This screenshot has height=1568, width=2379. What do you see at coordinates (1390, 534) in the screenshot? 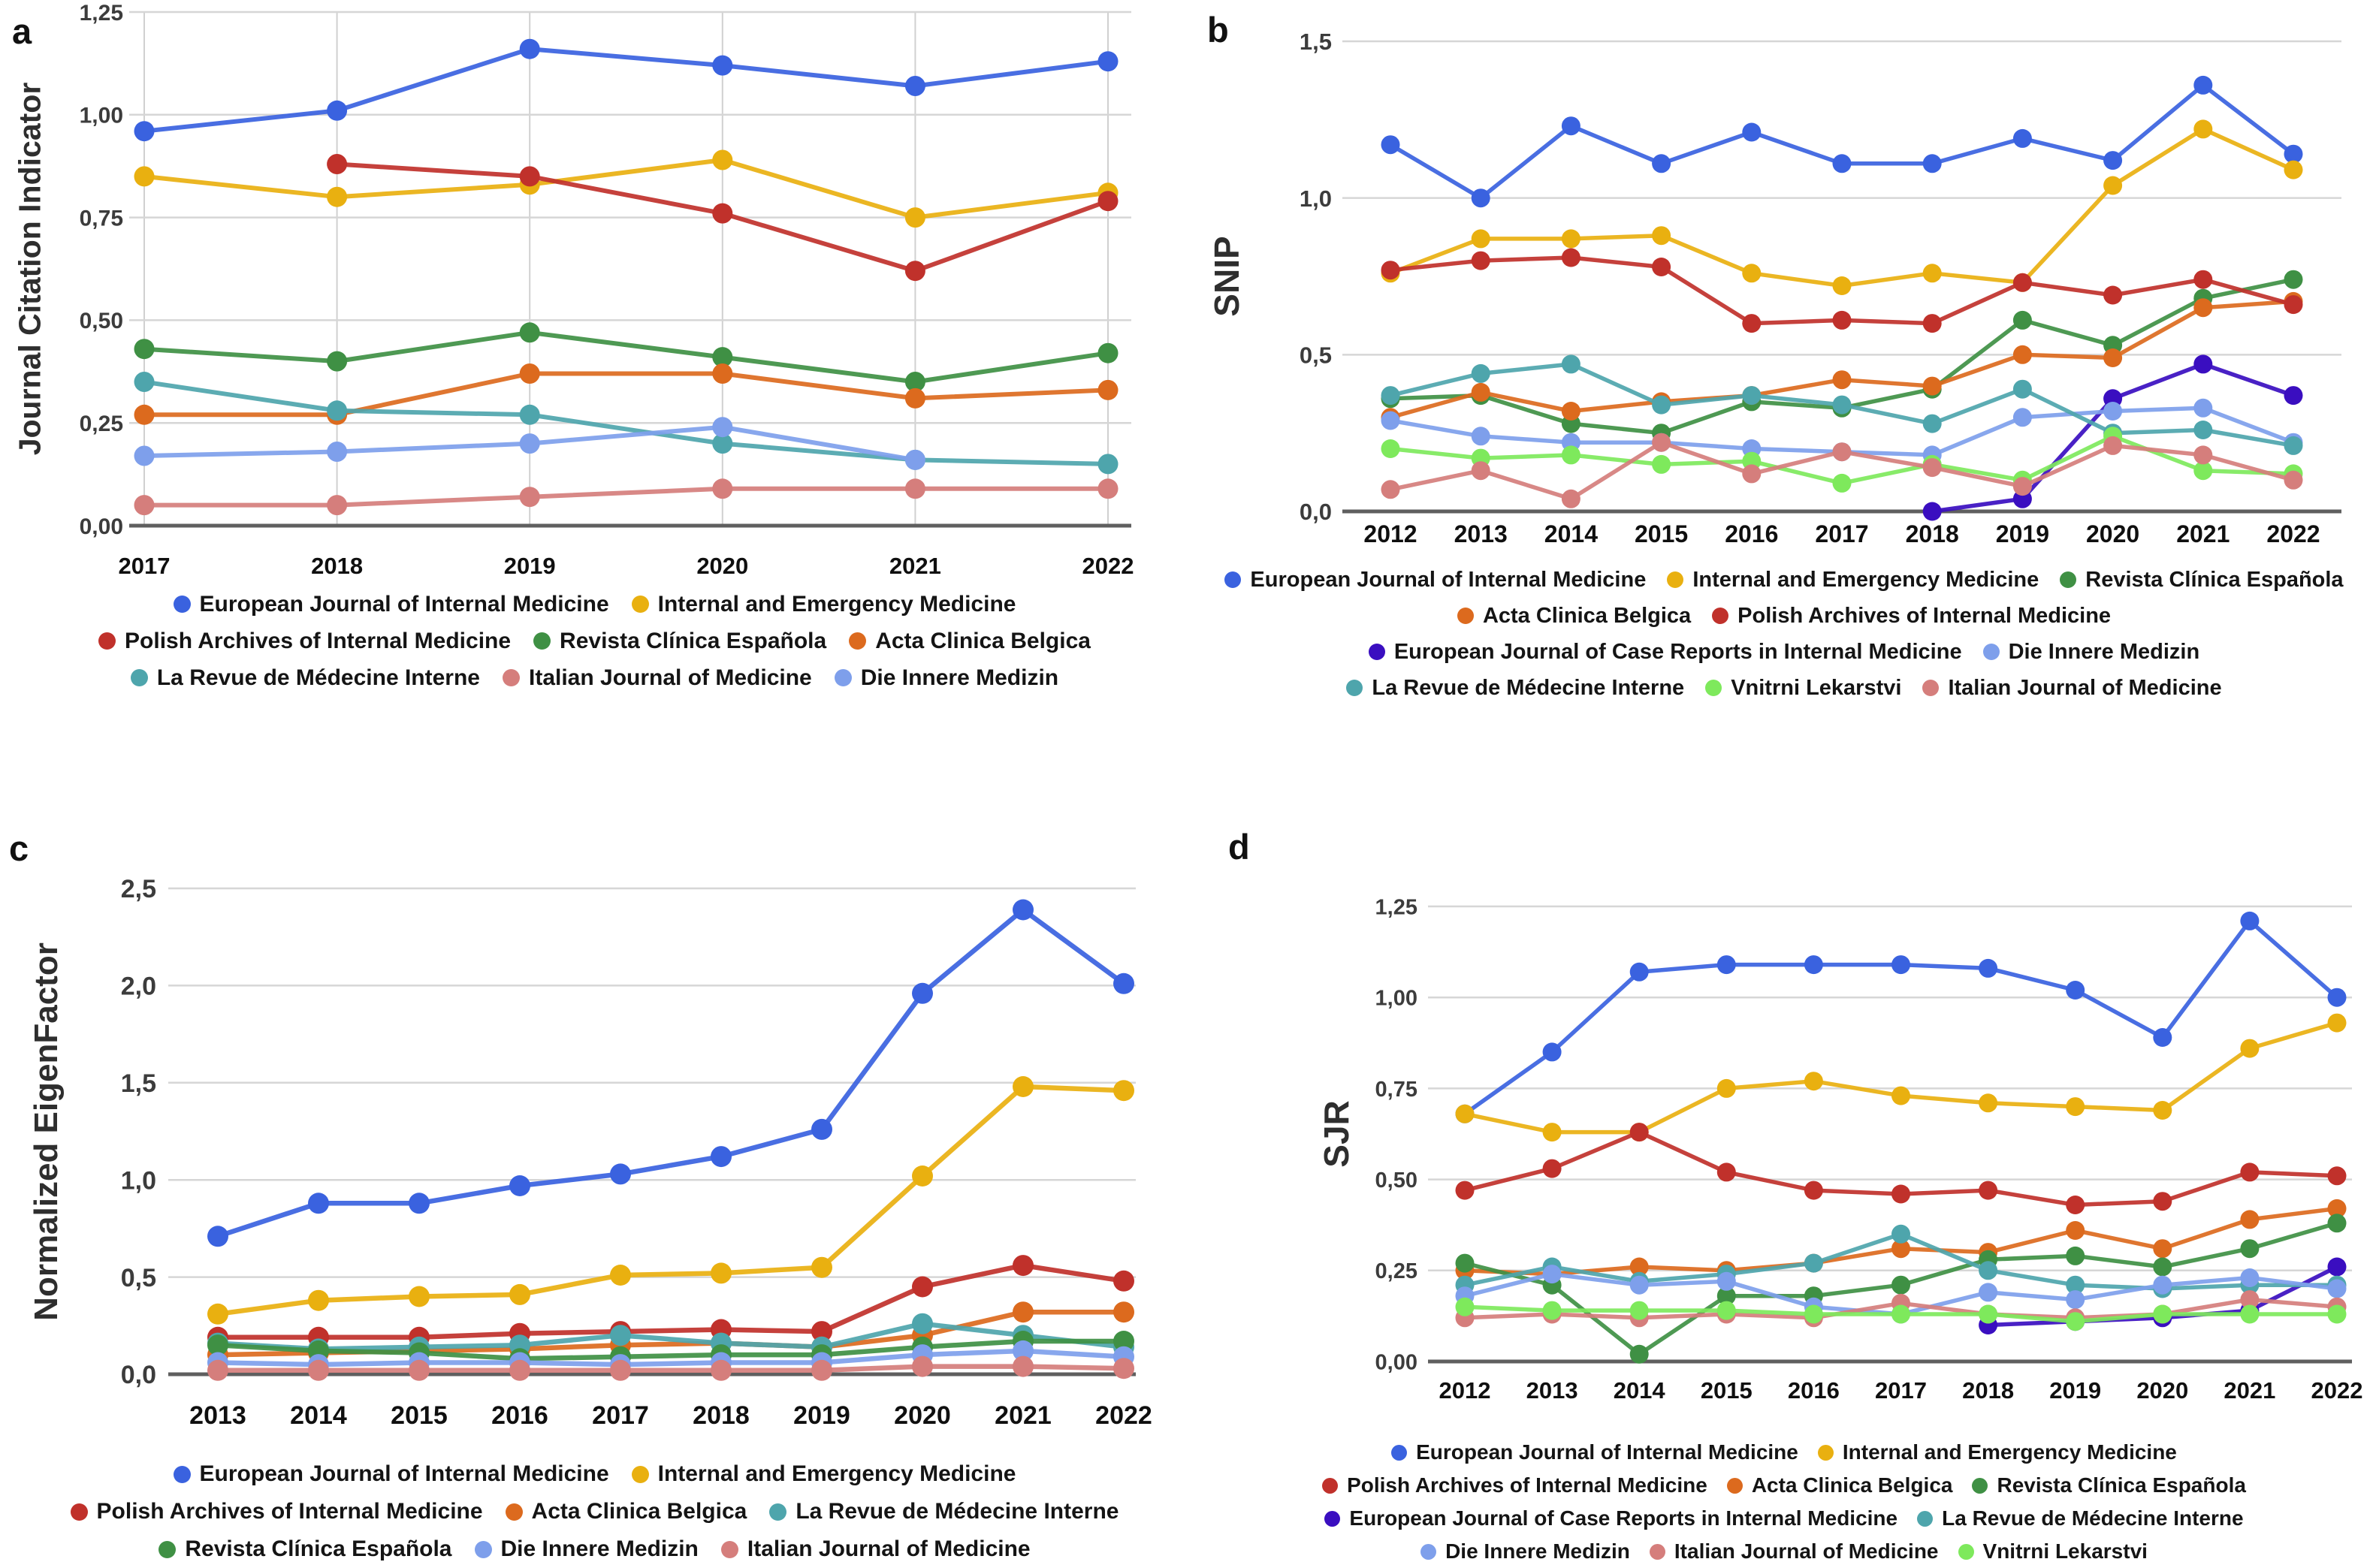
I see `x-tick-label: 2012` at bounding box center [1390, 534].